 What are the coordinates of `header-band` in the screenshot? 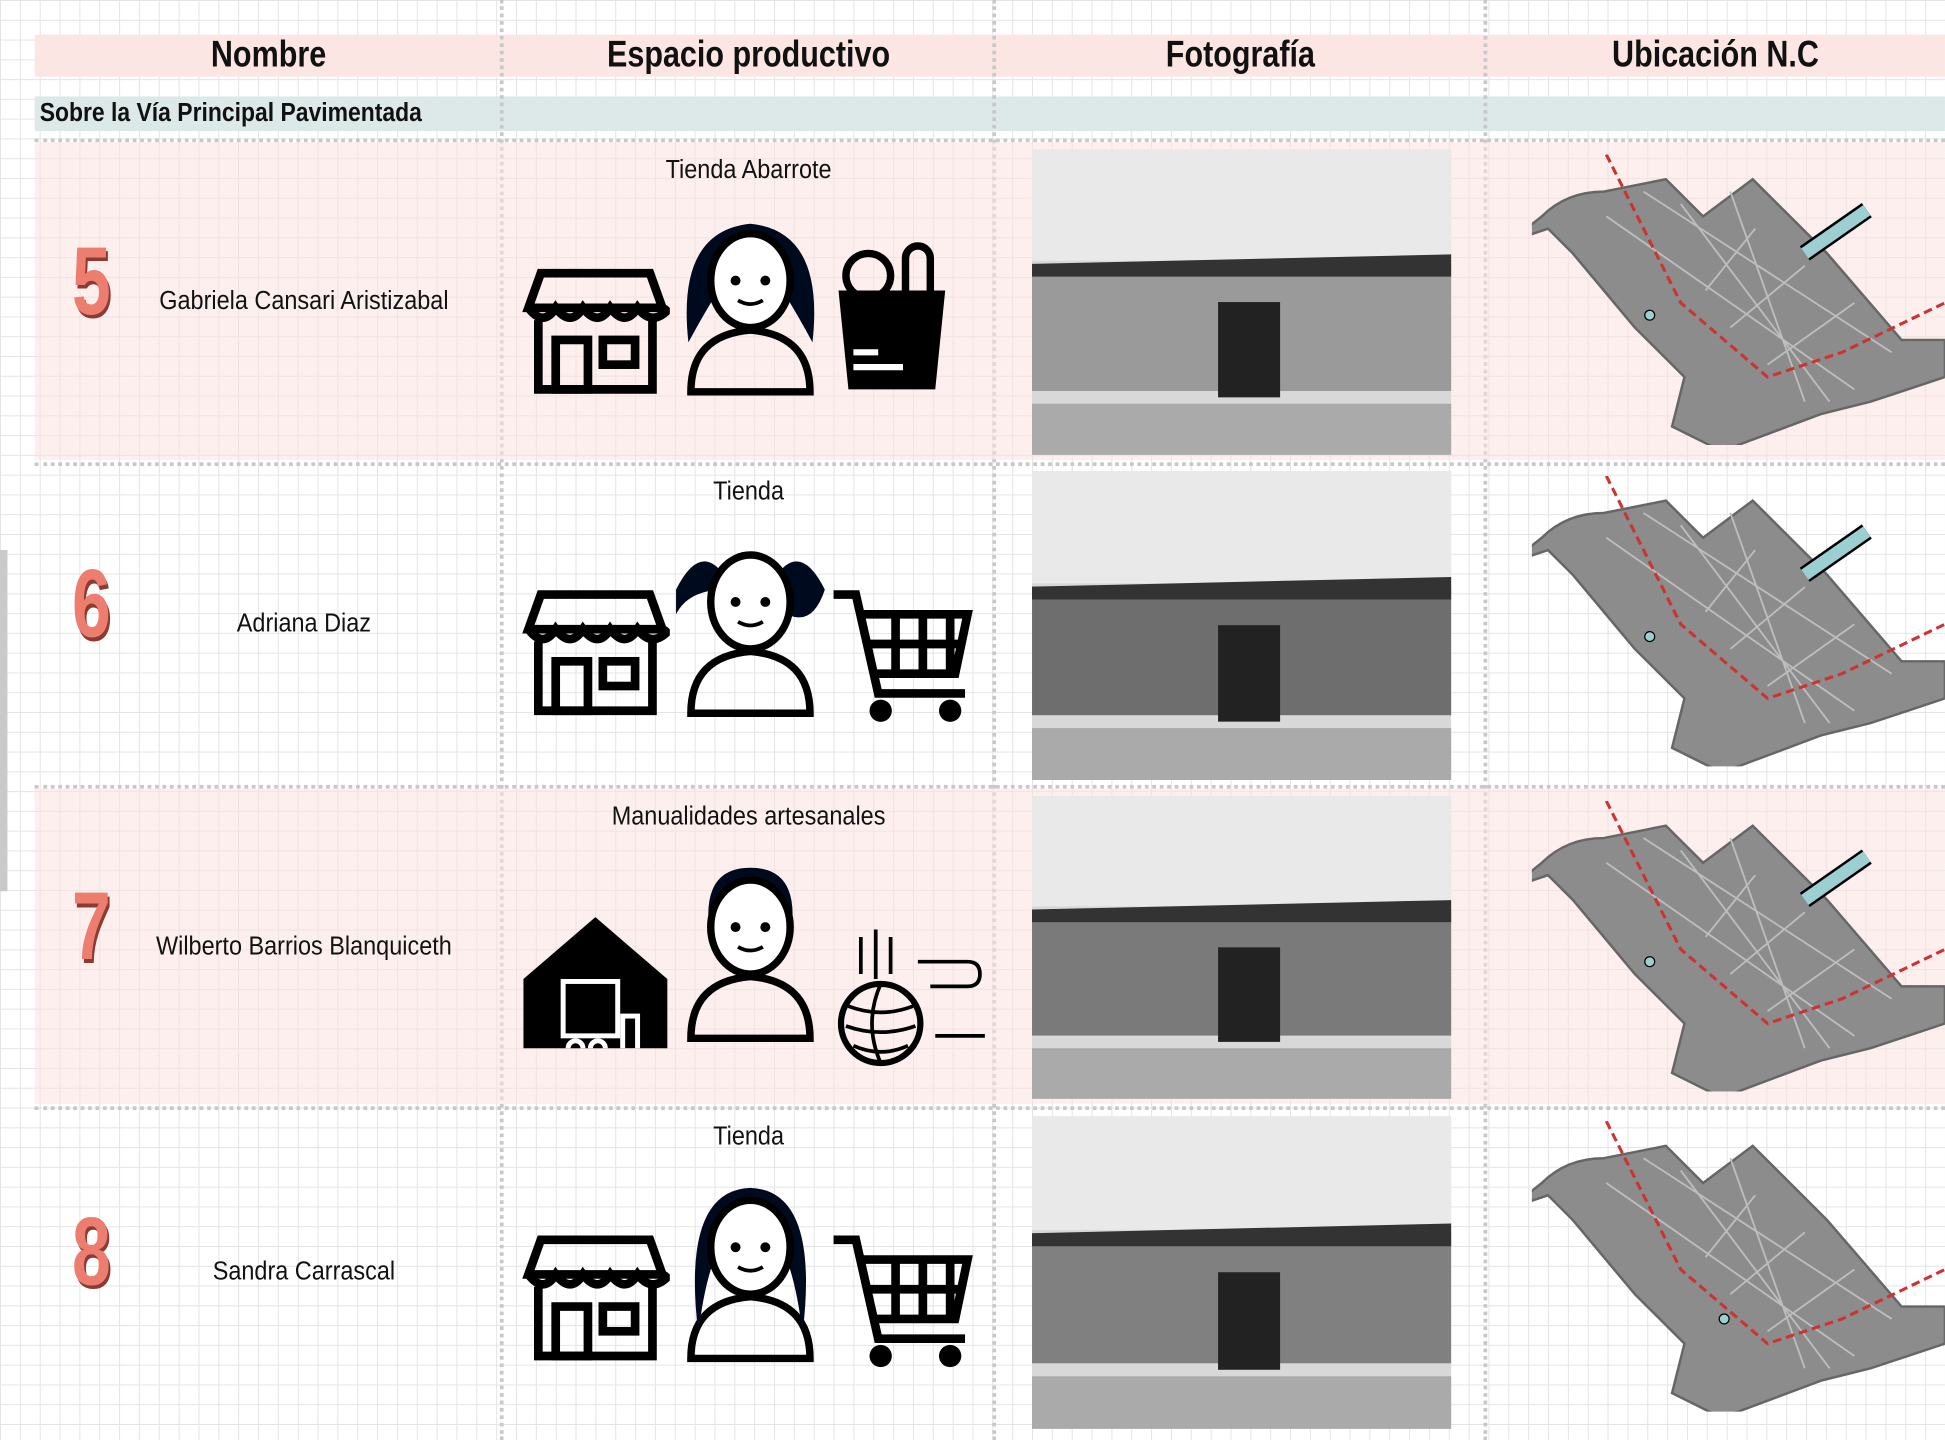 It's located at (989, 55).